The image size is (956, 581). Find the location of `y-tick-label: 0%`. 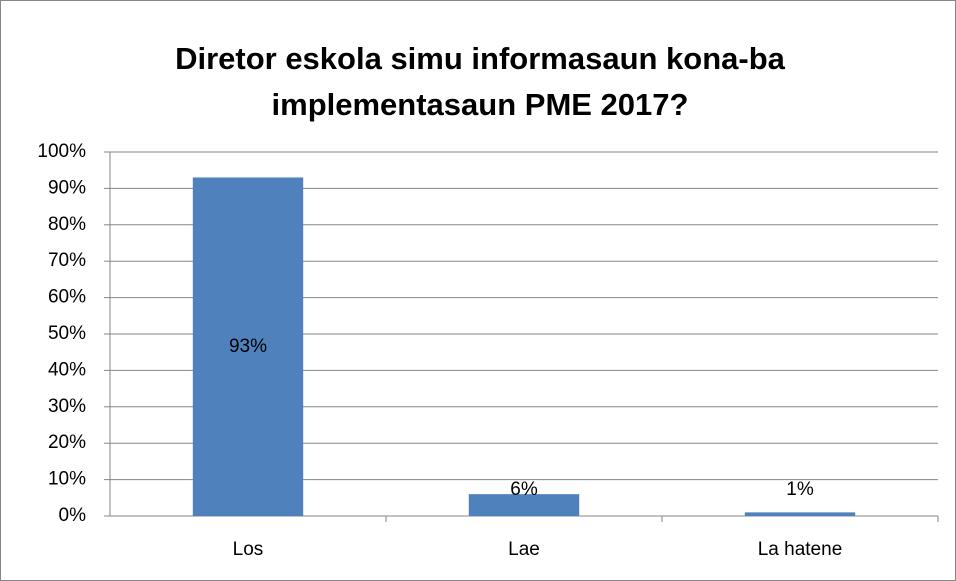

y-tick-label: 0% is located at coordinates (73, 515).